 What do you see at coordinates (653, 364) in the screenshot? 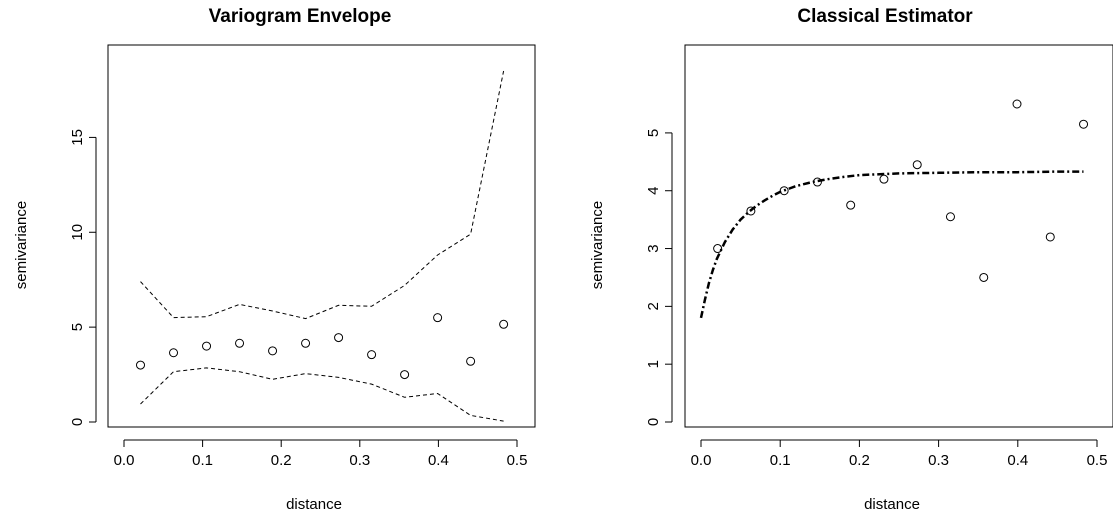
I see `y-tick-label: 1` at bounding box center [653, 364].